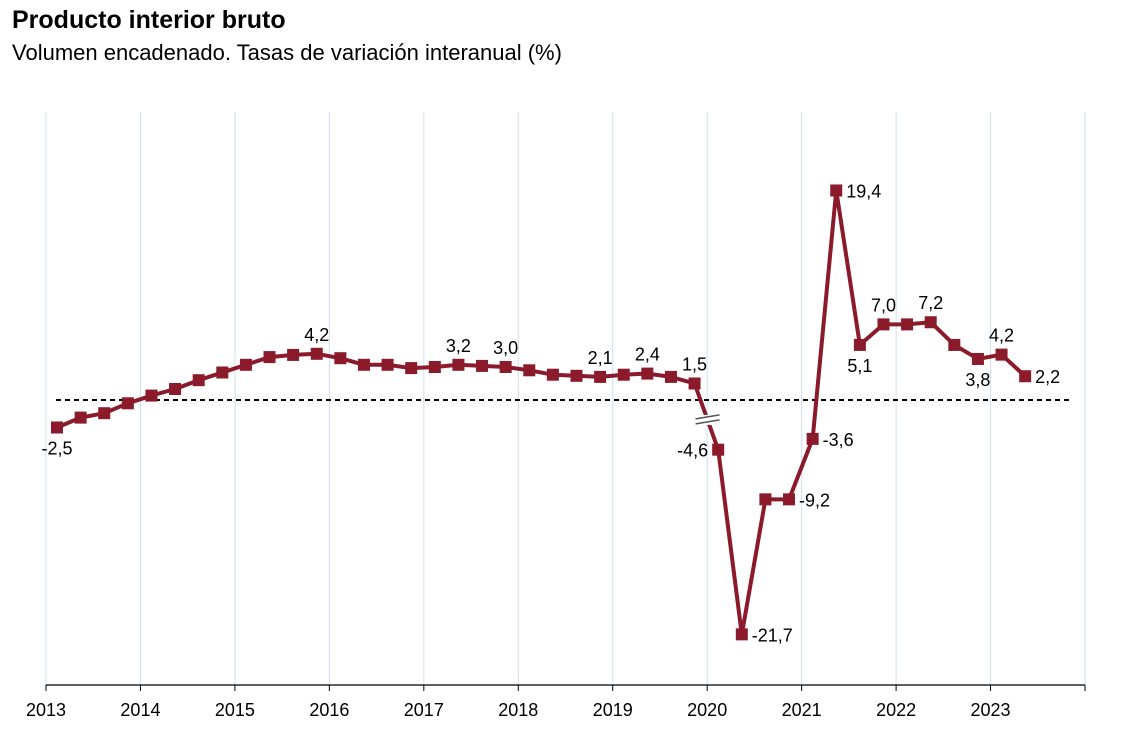 The width and height of the screenshot is (1134, 741). Describe the element at coordinates (600, 358) in the screenshot. I see `data-label: 2,1` at that location.